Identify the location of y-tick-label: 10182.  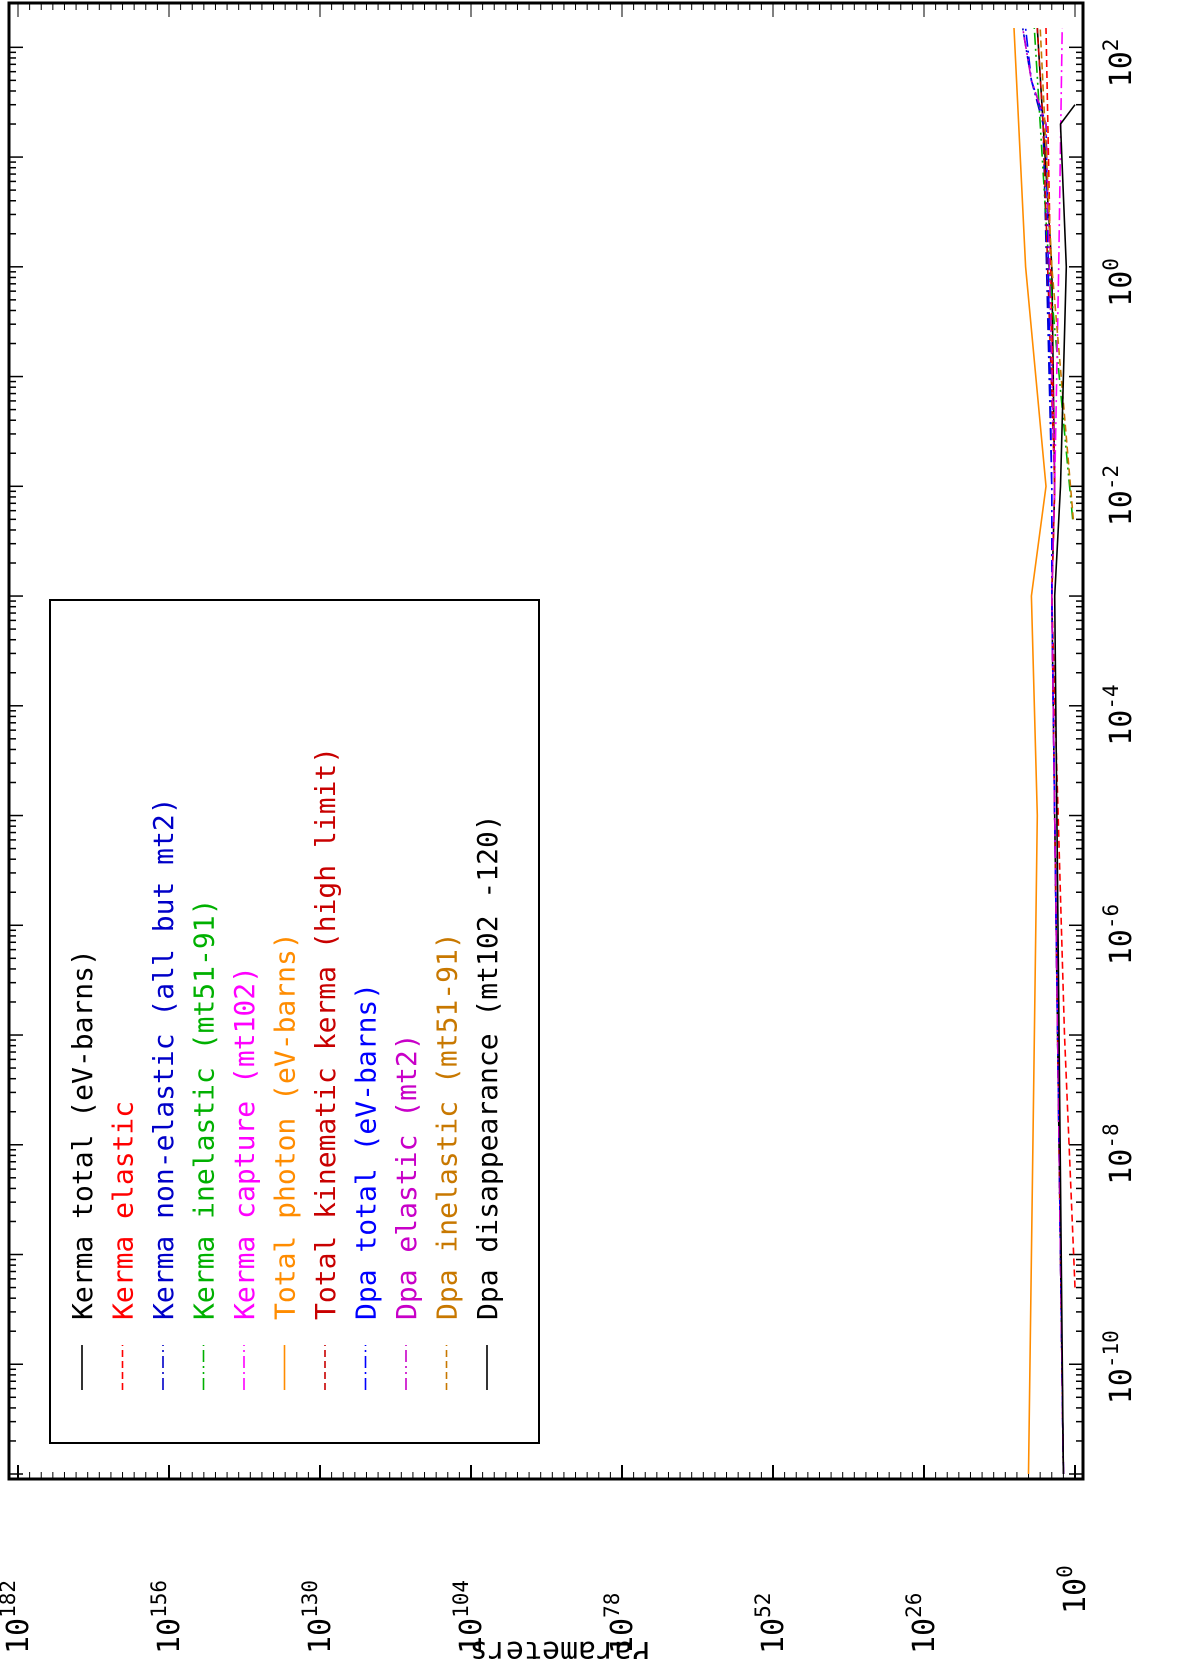
(18, 1617).